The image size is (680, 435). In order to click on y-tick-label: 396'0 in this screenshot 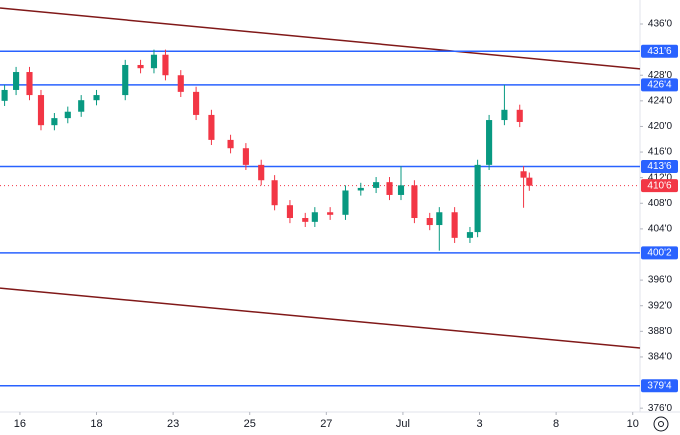, I will do `click(660, 280)`.